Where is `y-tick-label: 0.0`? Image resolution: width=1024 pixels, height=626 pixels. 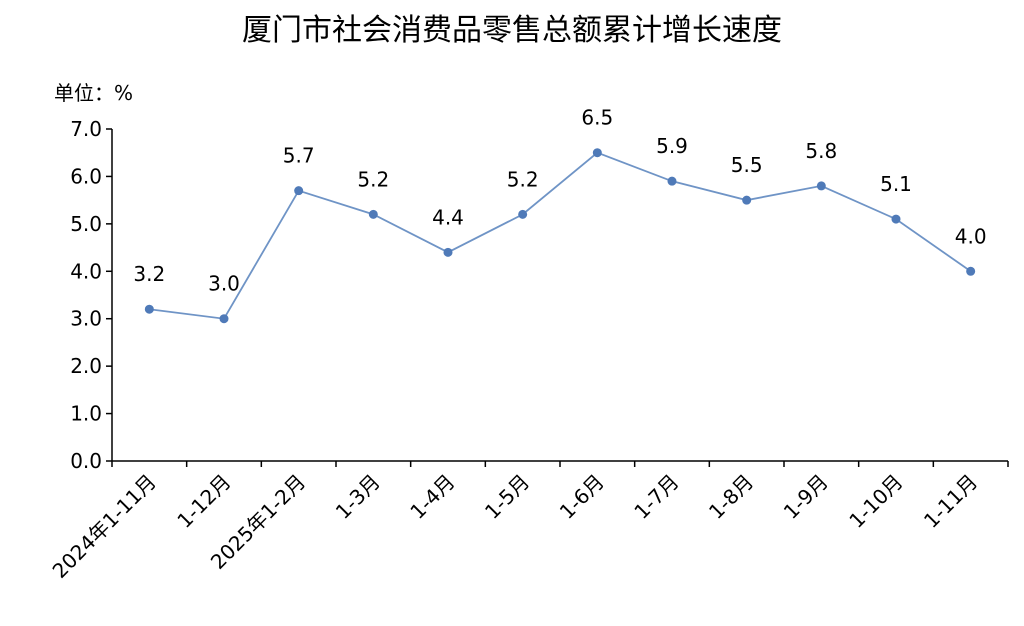 y-tick-label: 0.0 is located at coordinates (86, 461).